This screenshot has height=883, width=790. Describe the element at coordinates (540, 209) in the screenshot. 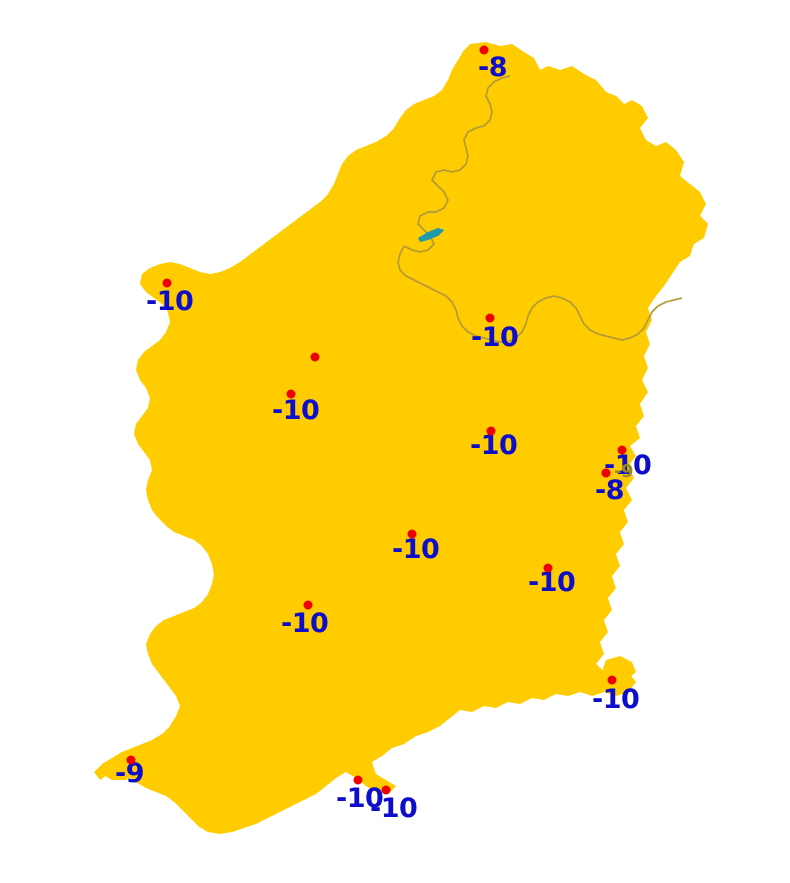

I see `northern-ireland-border` at that location.